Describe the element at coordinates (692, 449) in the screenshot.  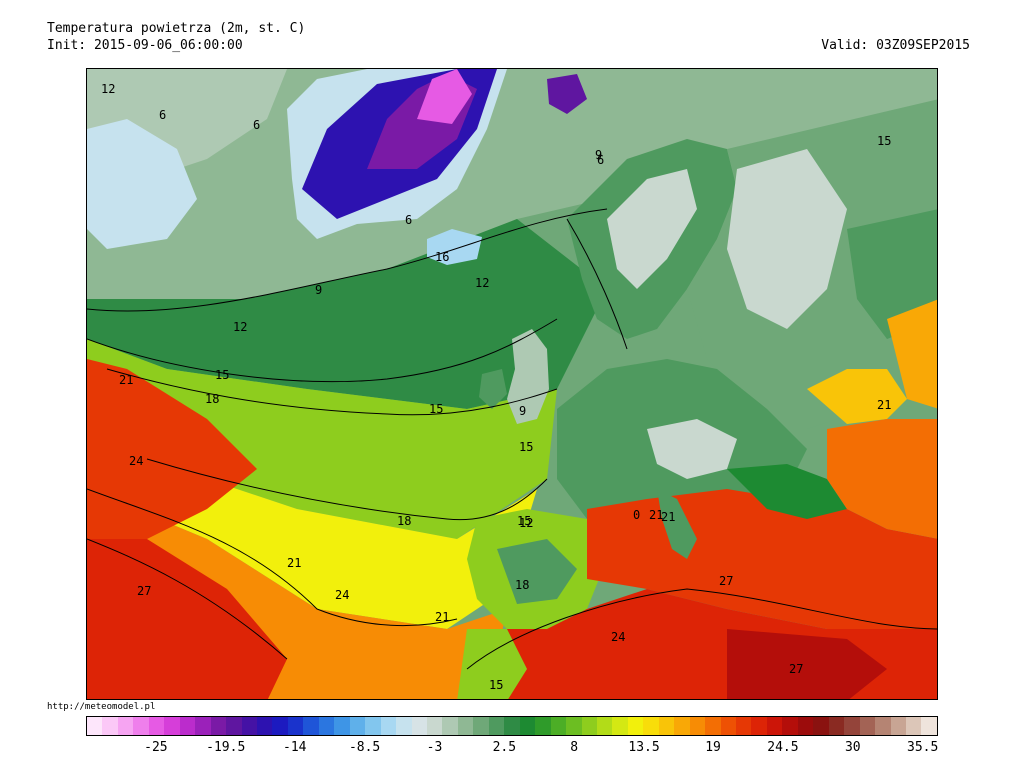
I see `alps-region` at that location.